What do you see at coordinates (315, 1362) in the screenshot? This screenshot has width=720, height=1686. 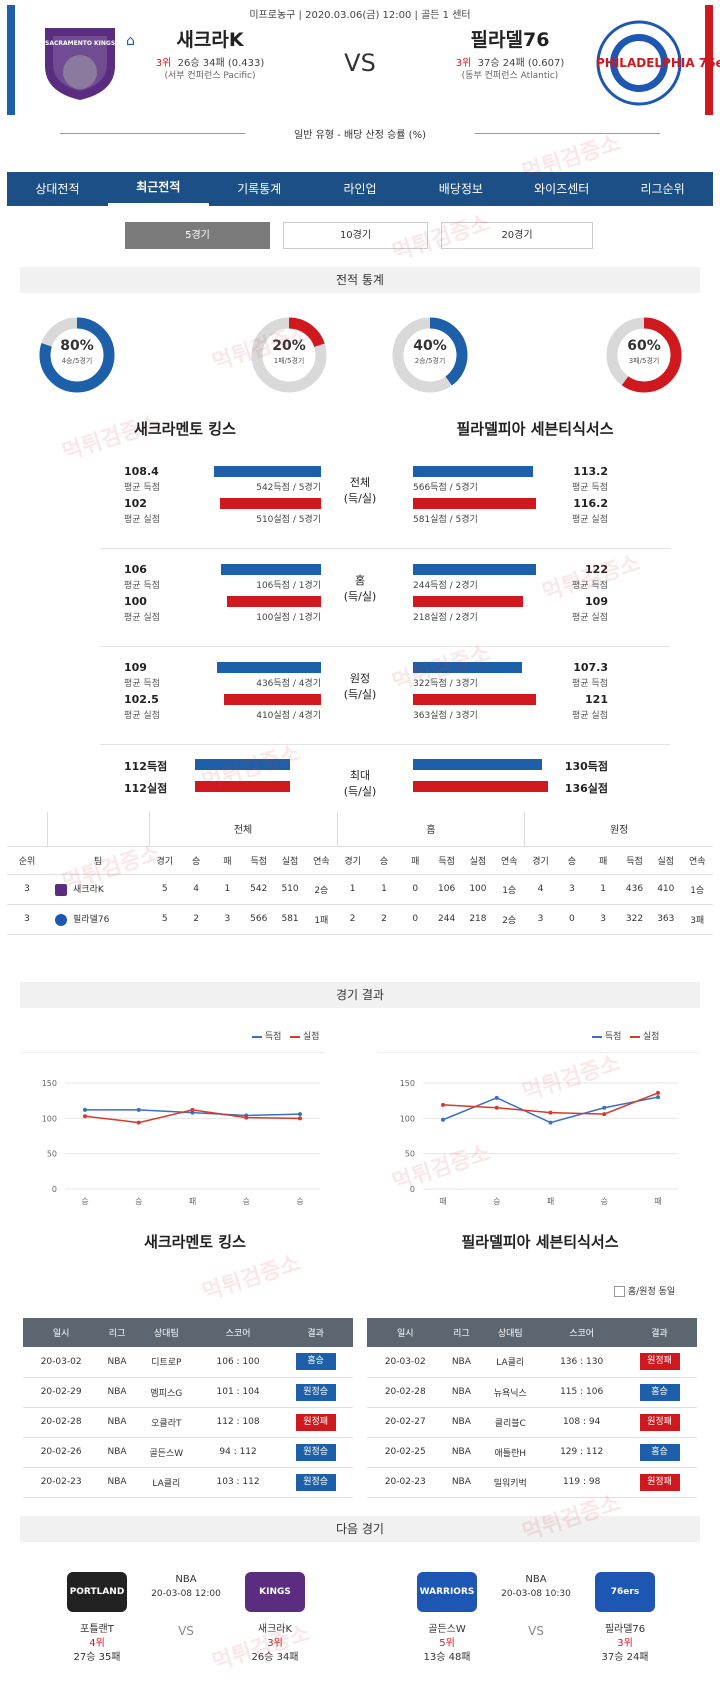 I see `result-badge: 홈승` at bounding box center [315, 1362].